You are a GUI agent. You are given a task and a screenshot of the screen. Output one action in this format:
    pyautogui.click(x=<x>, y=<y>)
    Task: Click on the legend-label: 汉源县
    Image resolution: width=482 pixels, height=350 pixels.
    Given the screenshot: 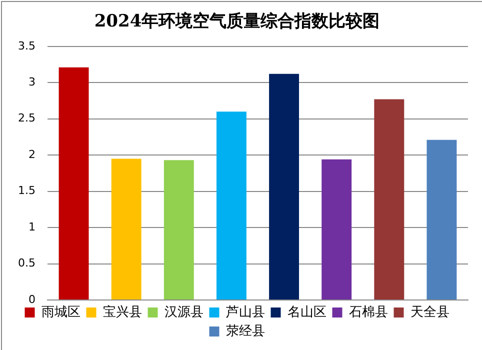 What is the action you would take?
    pyautogui.click(x=184, y=312)
    